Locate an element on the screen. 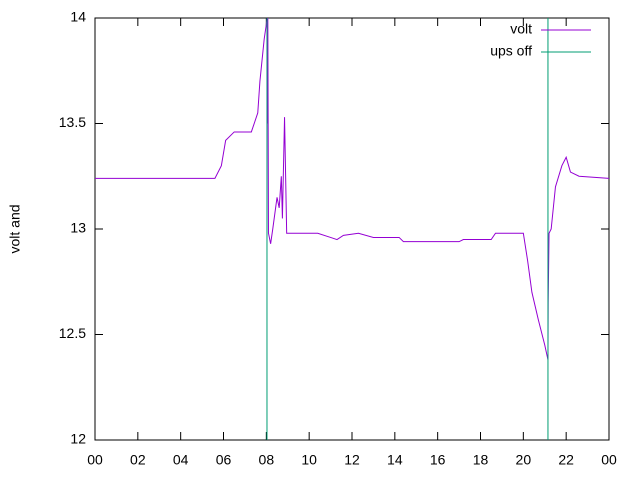 This screenshot has height=480, width=640. x-tick-label: 06 is located at coordinates (224, 460).